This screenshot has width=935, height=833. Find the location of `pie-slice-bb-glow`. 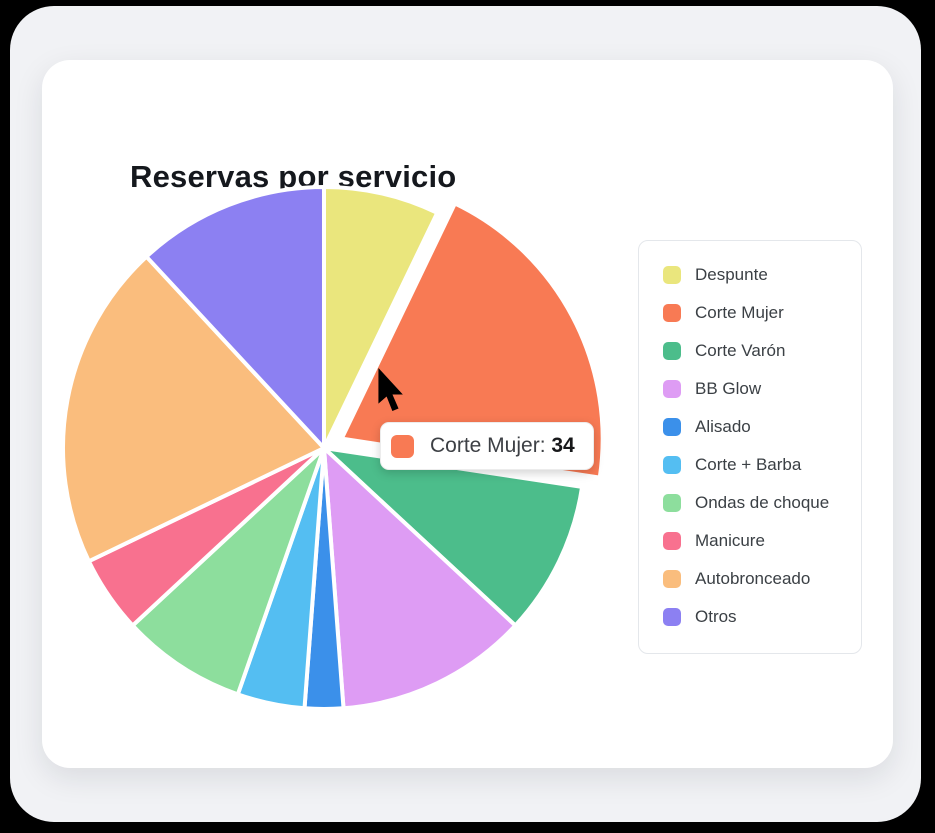

pie-slice-bb-glow is located at coordinates (420, 578).